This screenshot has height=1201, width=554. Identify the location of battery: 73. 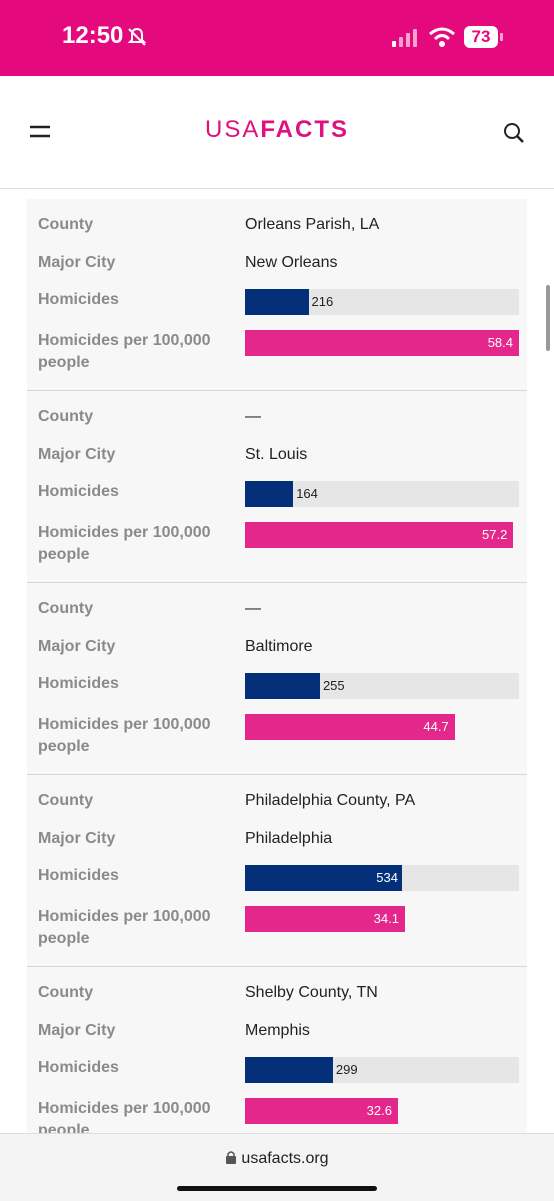
(481, 37).